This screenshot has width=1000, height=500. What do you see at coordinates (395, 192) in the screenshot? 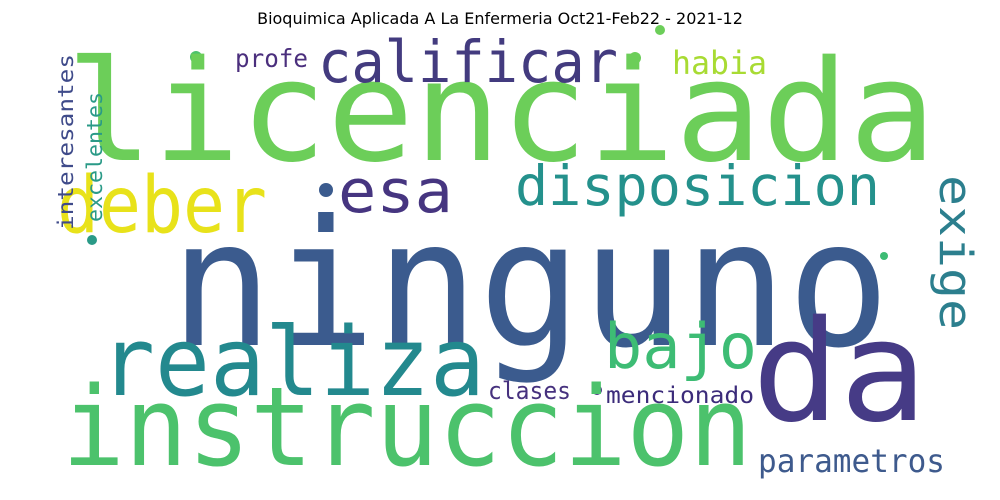
I see `word-esa: esa` at bounding box center [395, 192].